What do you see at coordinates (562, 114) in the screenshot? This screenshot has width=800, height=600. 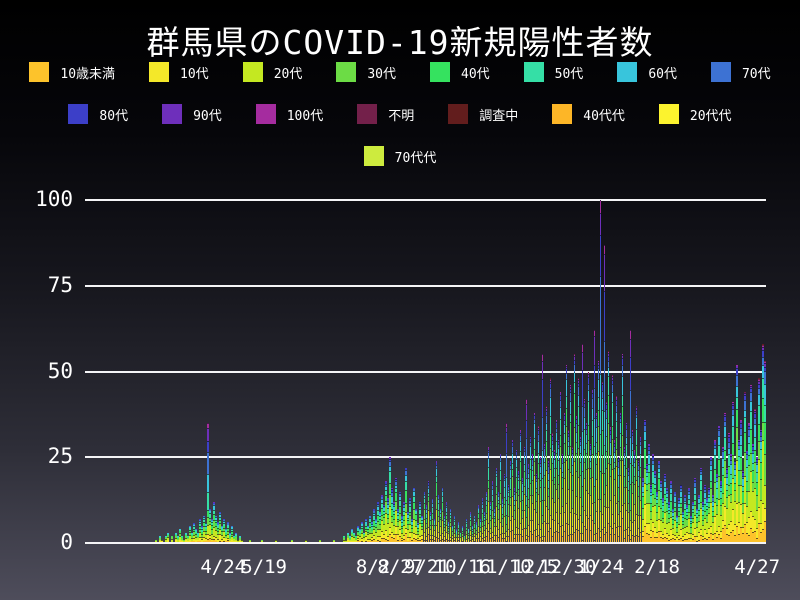 I see `legend-swatch` at bounding box center [562, 114].